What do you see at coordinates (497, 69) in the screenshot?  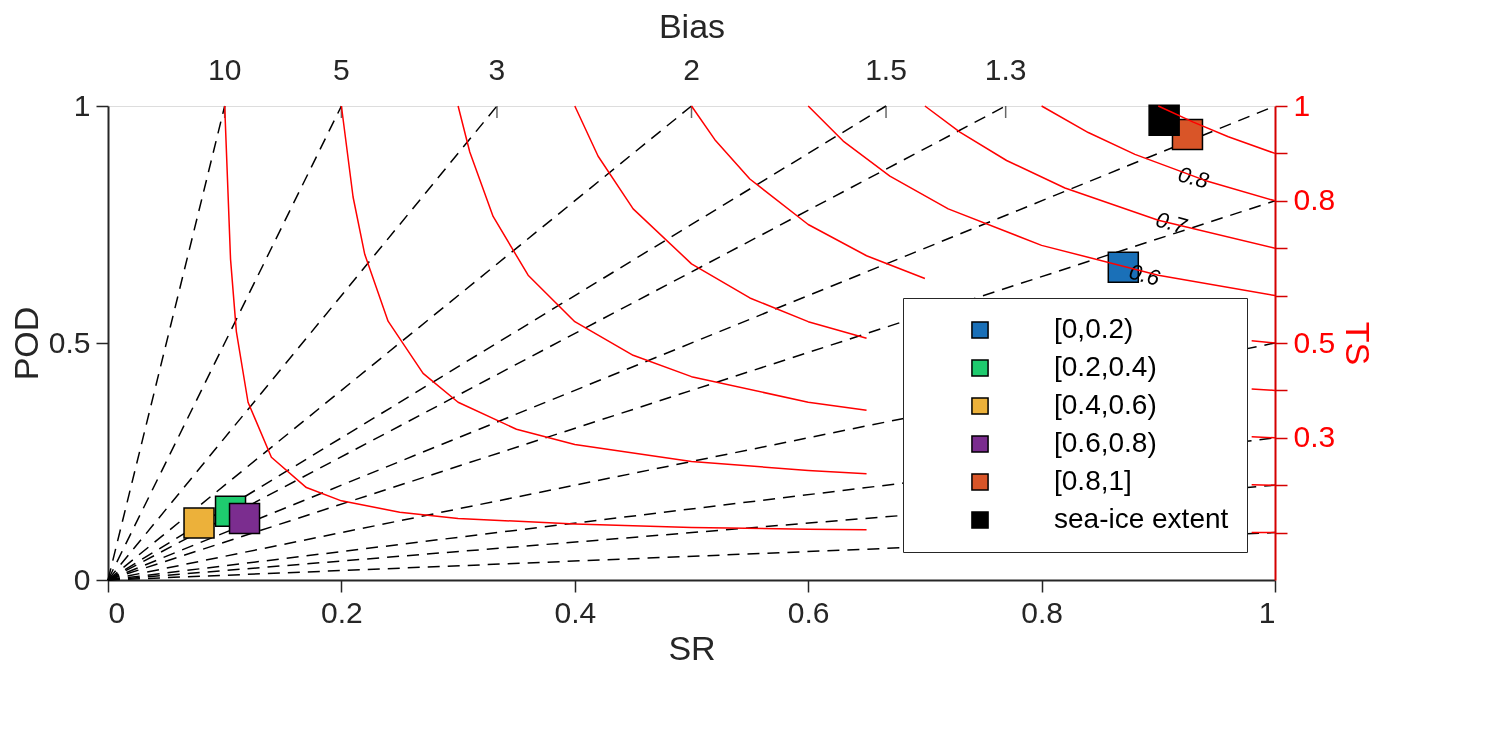 I see `annotation: 3` at bounding box center [497, 69].